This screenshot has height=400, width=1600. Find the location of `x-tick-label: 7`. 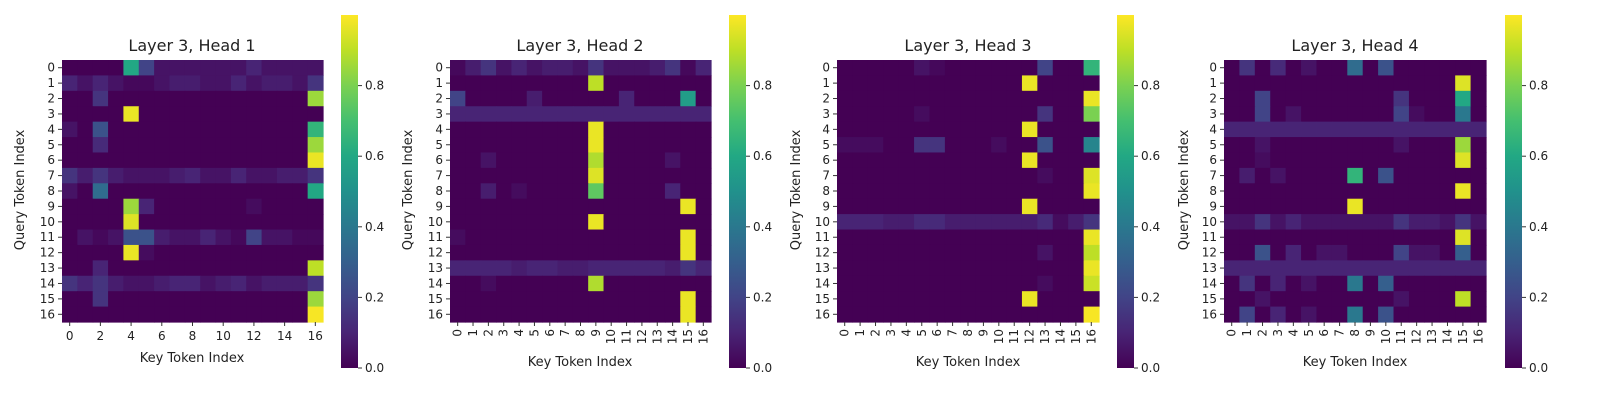

x-tick-label: 7 is located at coordinates (565, 333).